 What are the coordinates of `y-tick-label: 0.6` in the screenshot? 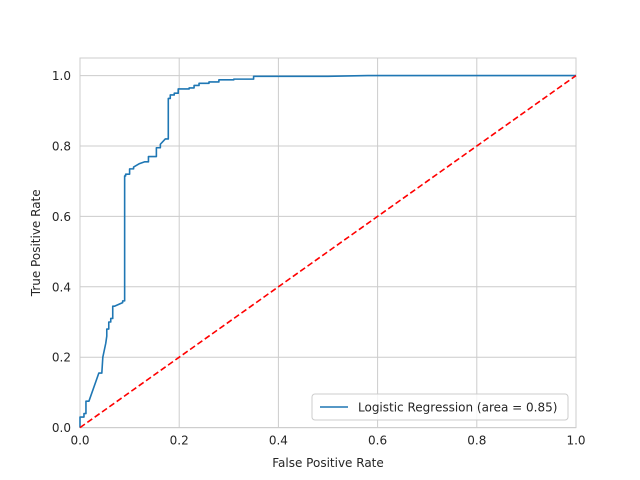 It's located at (61, 217).